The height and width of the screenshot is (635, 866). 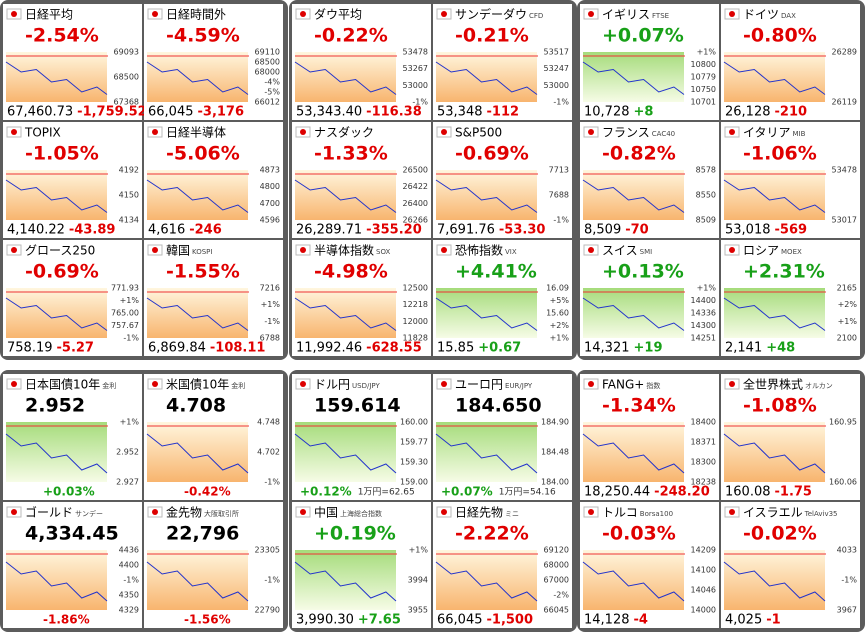 What do you see at coordinates (492, 154) in the screenshot?
I see `pct-change: -0.69%` at bounding box center [492, 154].